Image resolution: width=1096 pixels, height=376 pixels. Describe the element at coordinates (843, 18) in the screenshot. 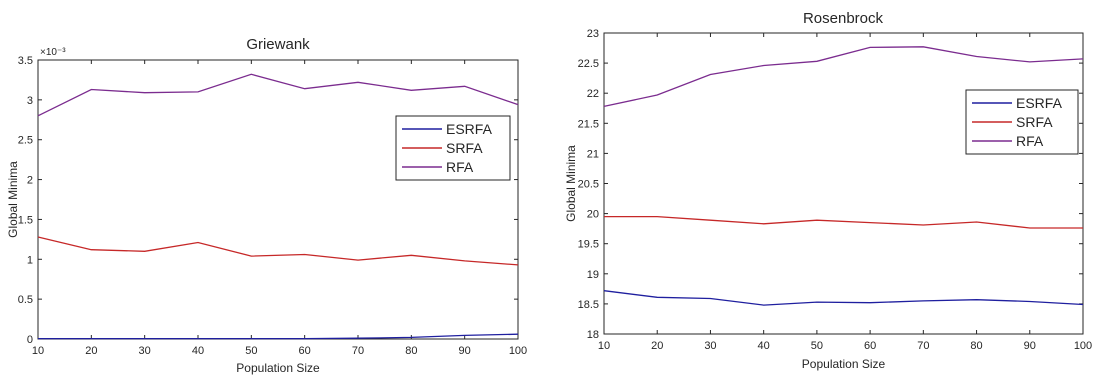

I see `chart-title: Rosenbrock` at that location.